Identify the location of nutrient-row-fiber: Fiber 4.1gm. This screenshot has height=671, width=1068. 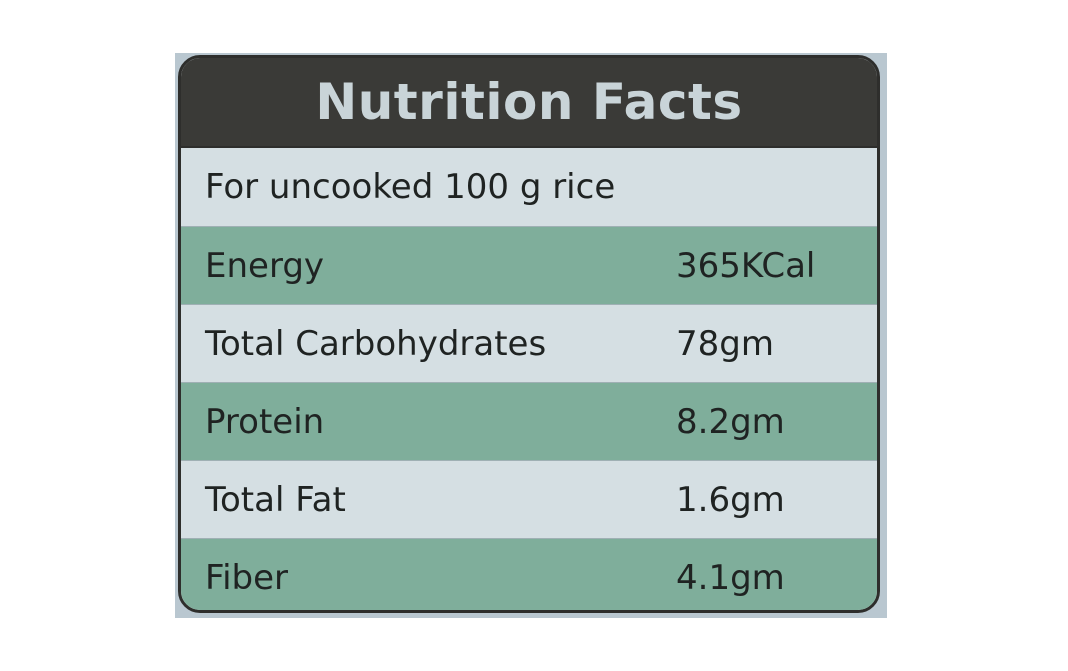
(529, 574).